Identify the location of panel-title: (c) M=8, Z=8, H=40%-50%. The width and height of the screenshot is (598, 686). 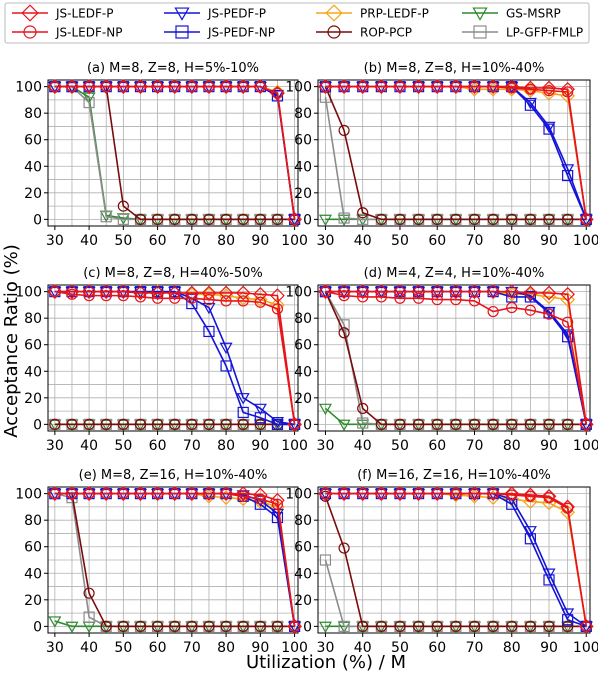
(173, 273).